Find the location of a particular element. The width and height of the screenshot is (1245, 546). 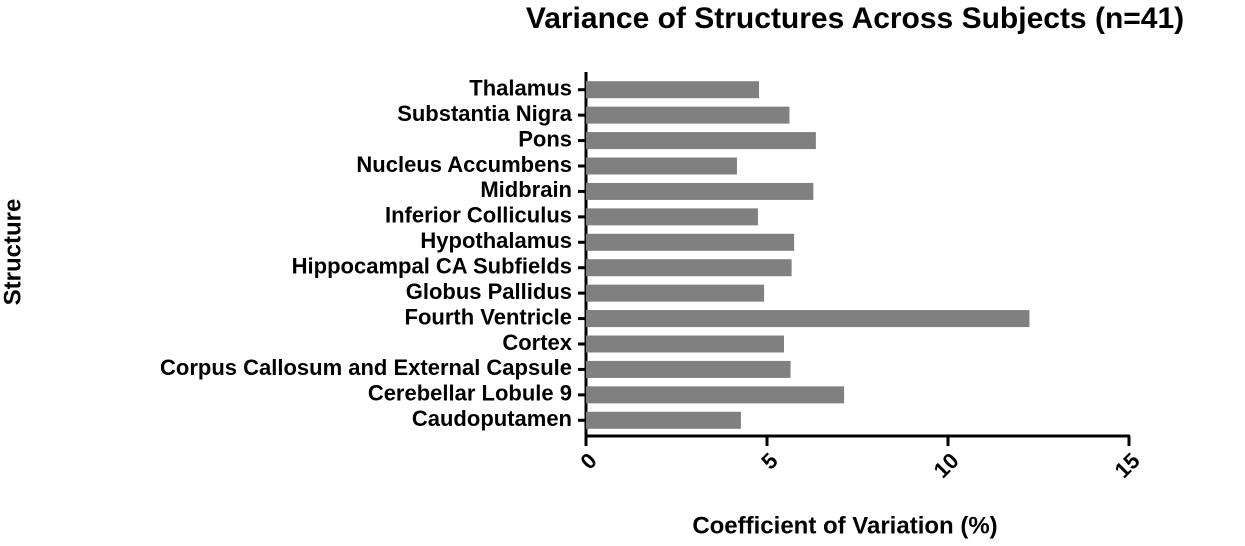

y-tick-label: Globus Pallidus is located at coordinates (489, 291).